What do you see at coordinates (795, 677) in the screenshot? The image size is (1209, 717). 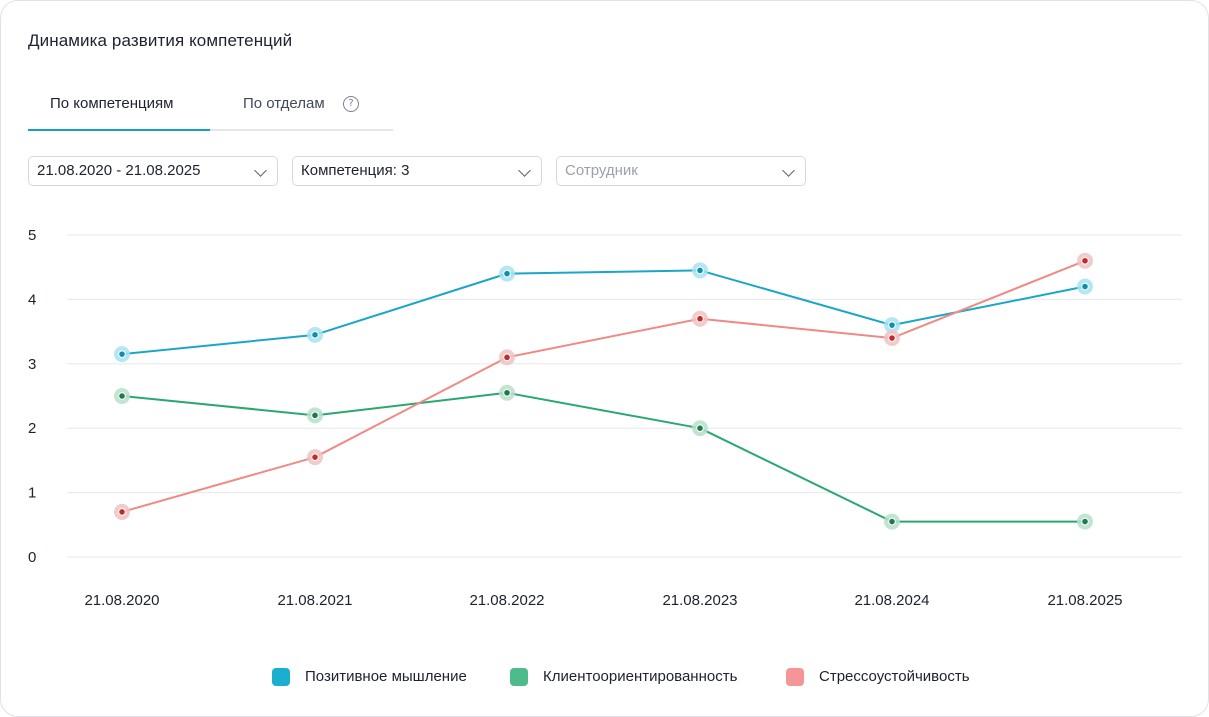 I see `legend-swatch-stress` at bounding box center [795, 677].